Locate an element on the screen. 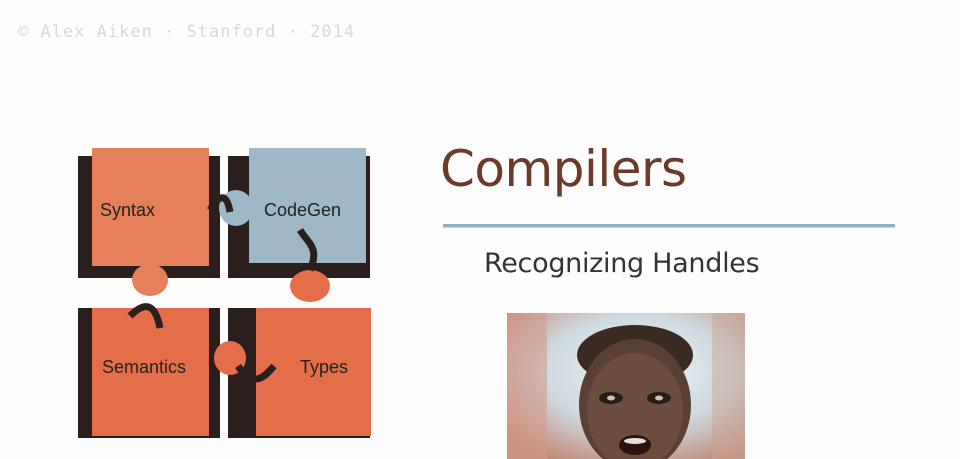 This screenshot has width=960, height=459. puzzle-label-semantics: Semantics is located at coordinates (144, 367).